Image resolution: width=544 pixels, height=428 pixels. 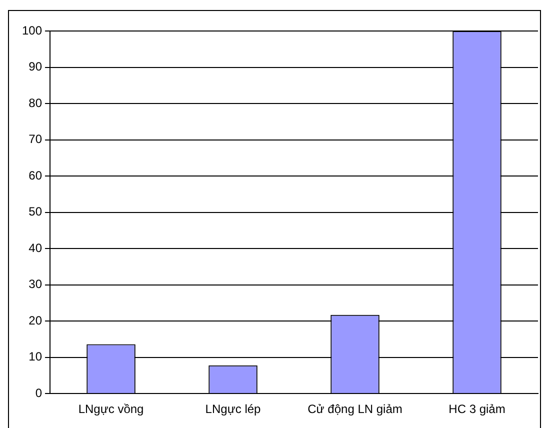 I want to click on x-tick-label: Cử động LN giảm, so click(x=355, y=409).